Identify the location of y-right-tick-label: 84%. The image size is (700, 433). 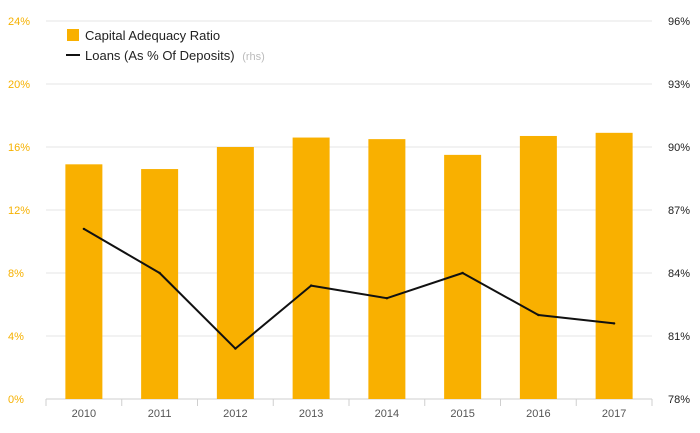
(679, 274).